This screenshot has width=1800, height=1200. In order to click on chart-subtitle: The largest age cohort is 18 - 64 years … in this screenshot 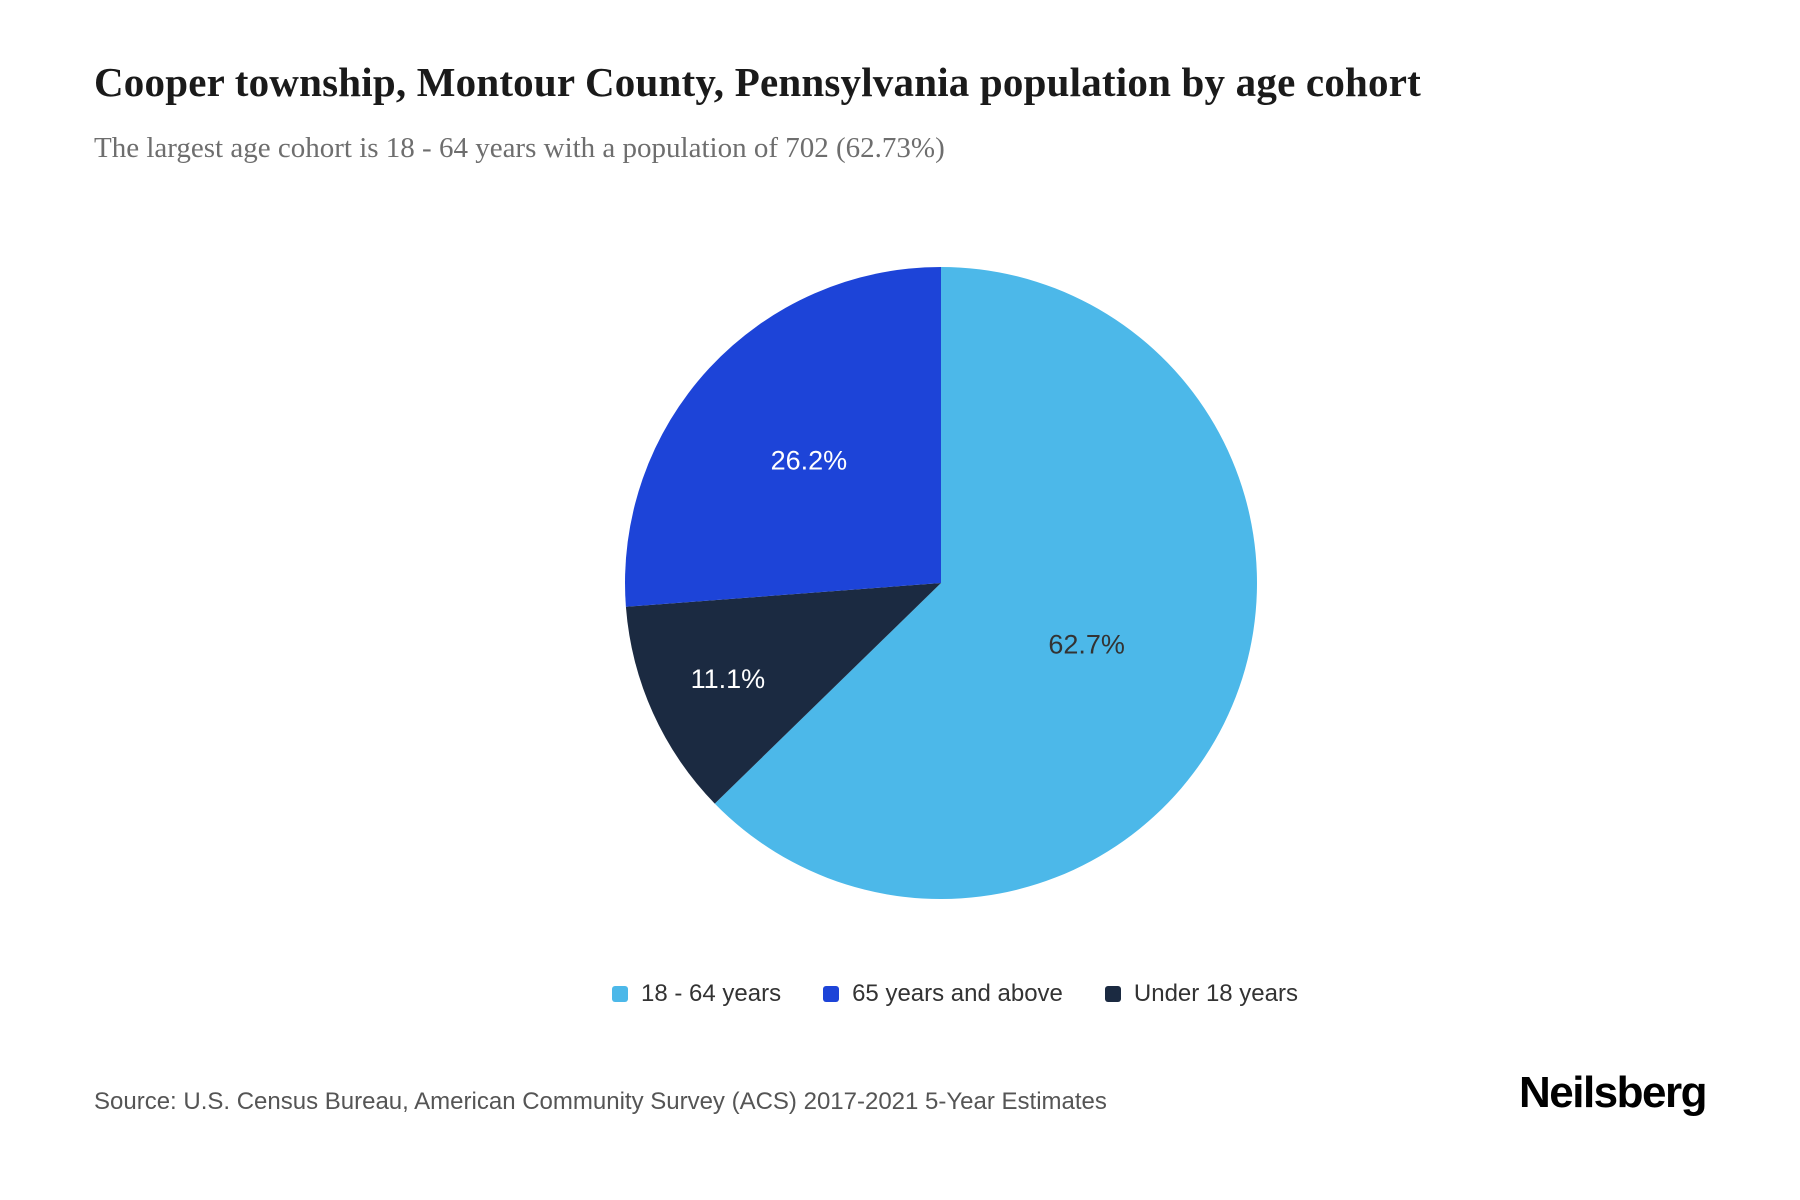, I will do `click(519, 148)`.